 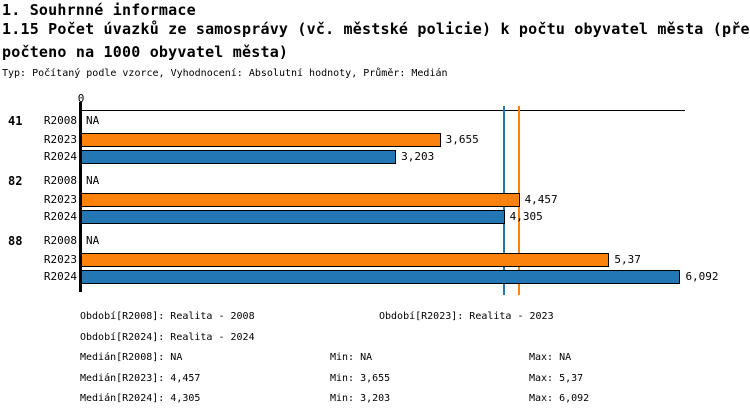 What do you see at coordinates (360, 378) in the screenshot?
I see `legend-min-r2023: Min: 3,655` at bounding box center [360, 378].